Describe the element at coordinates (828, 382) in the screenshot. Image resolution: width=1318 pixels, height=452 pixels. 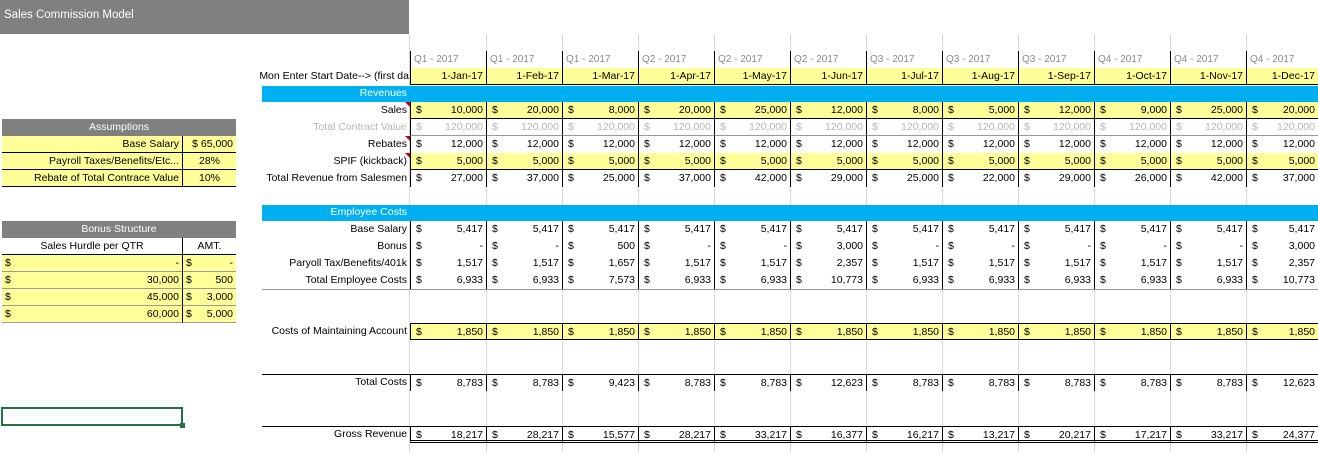
I see `row-total-costs-cell: $12,623` at that location.